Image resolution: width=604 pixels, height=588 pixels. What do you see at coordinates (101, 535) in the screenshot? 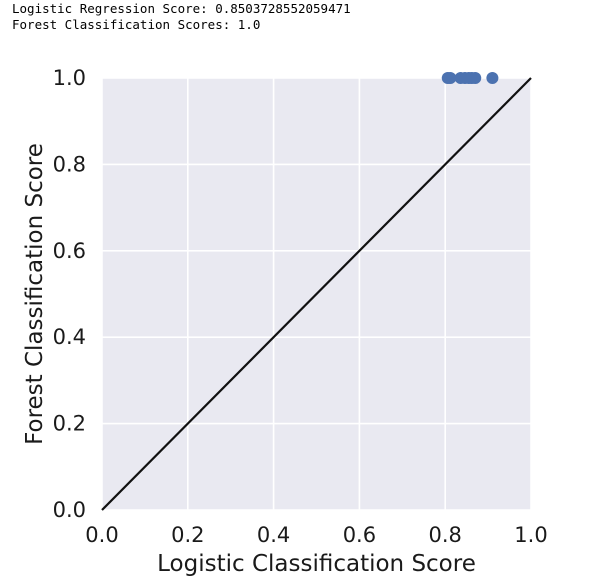
I see `x-tick-label: 0.0` at bounding box center [101, 535].